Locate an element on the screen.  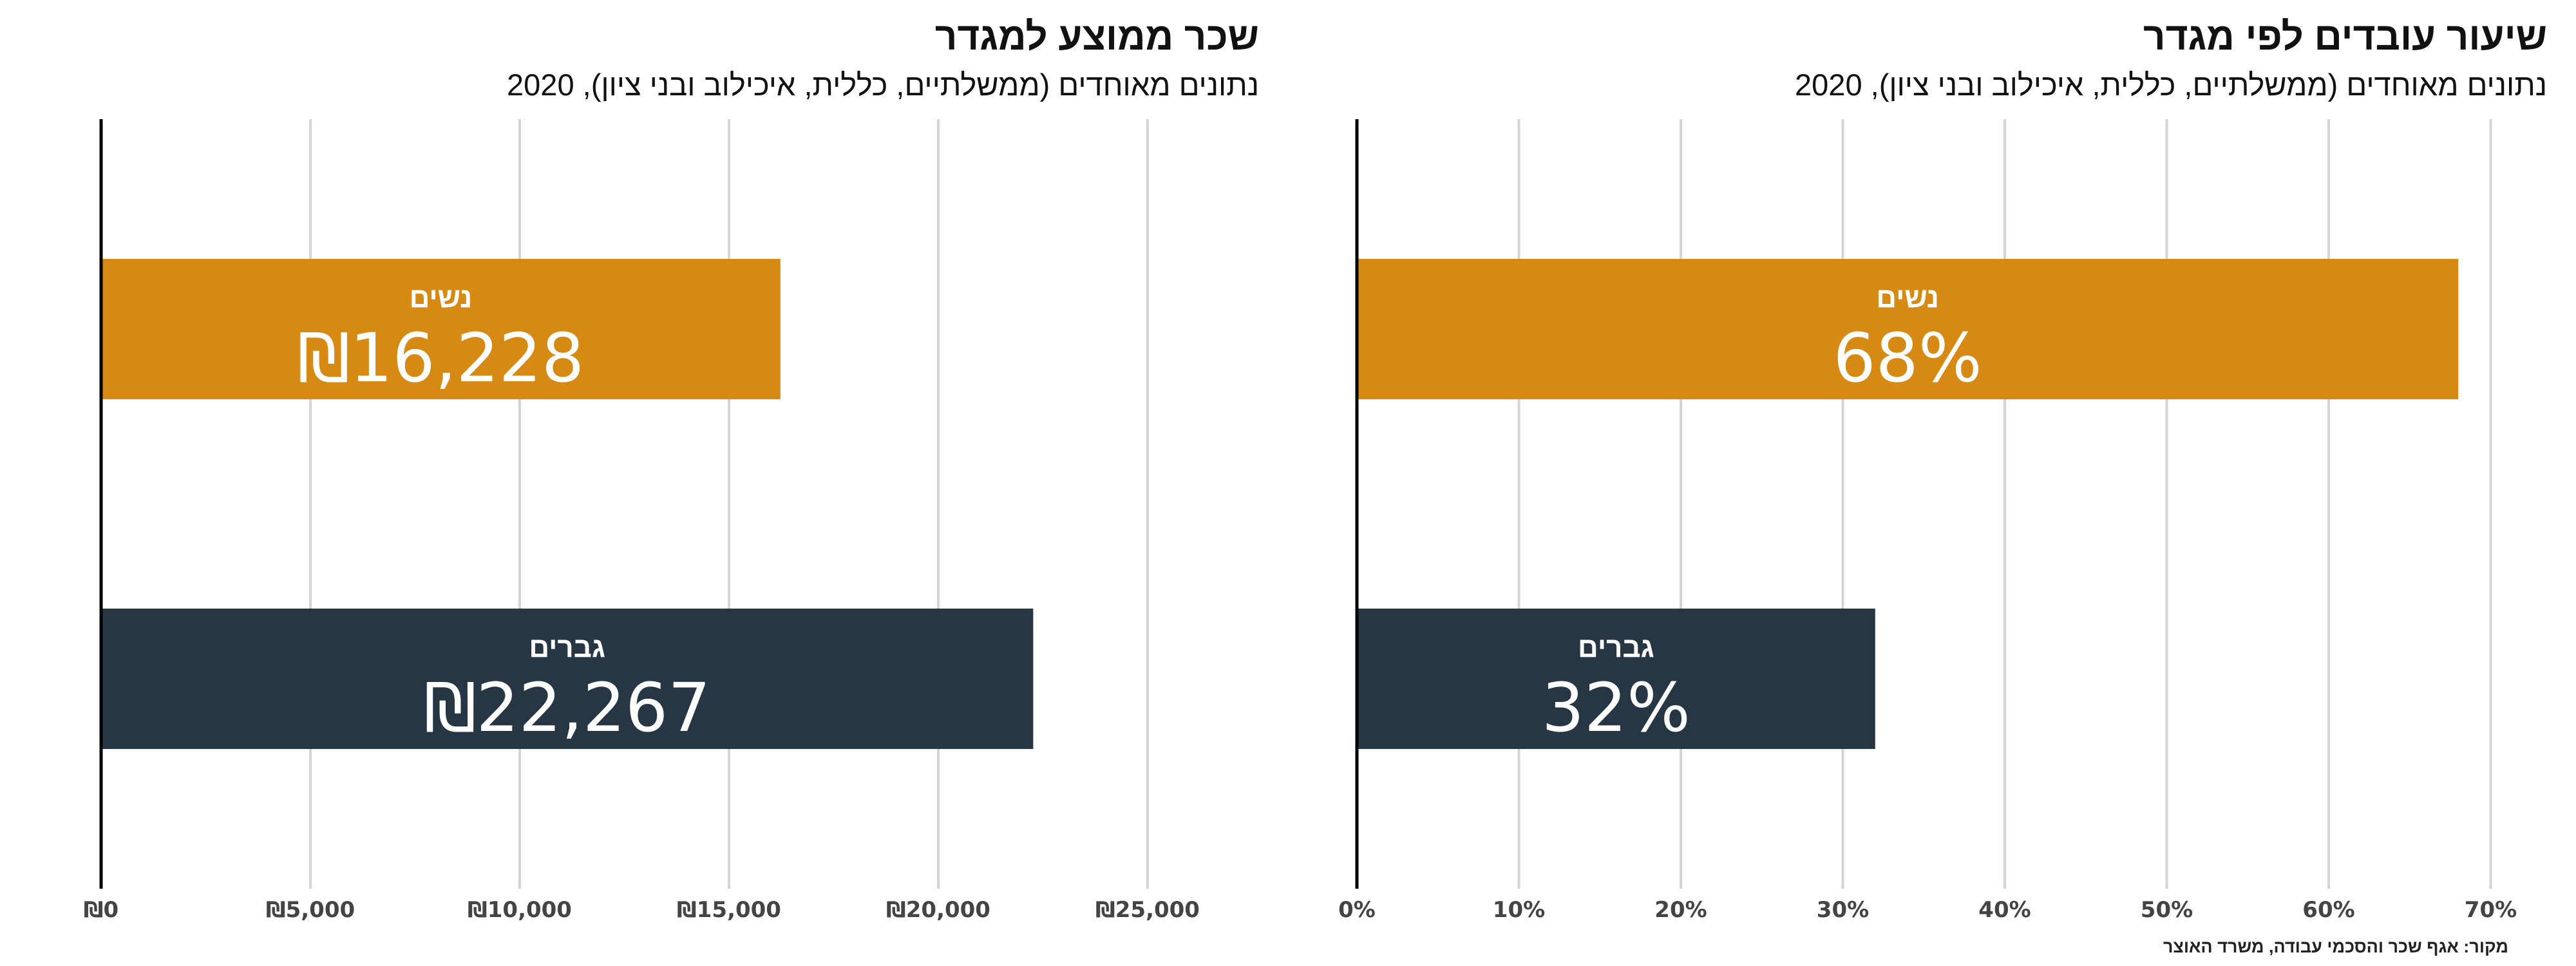
salary-tick-label: ₪25,000 is located at coordinates (1147, 910).